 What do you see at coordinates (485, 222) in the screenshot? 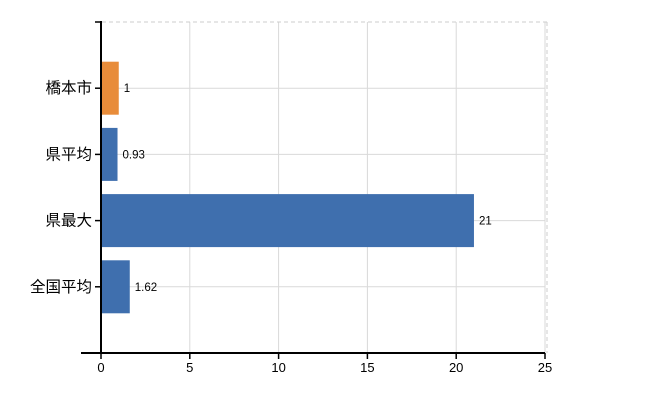
I see `bar-value-label: 21` at bounding box center [485, 222].